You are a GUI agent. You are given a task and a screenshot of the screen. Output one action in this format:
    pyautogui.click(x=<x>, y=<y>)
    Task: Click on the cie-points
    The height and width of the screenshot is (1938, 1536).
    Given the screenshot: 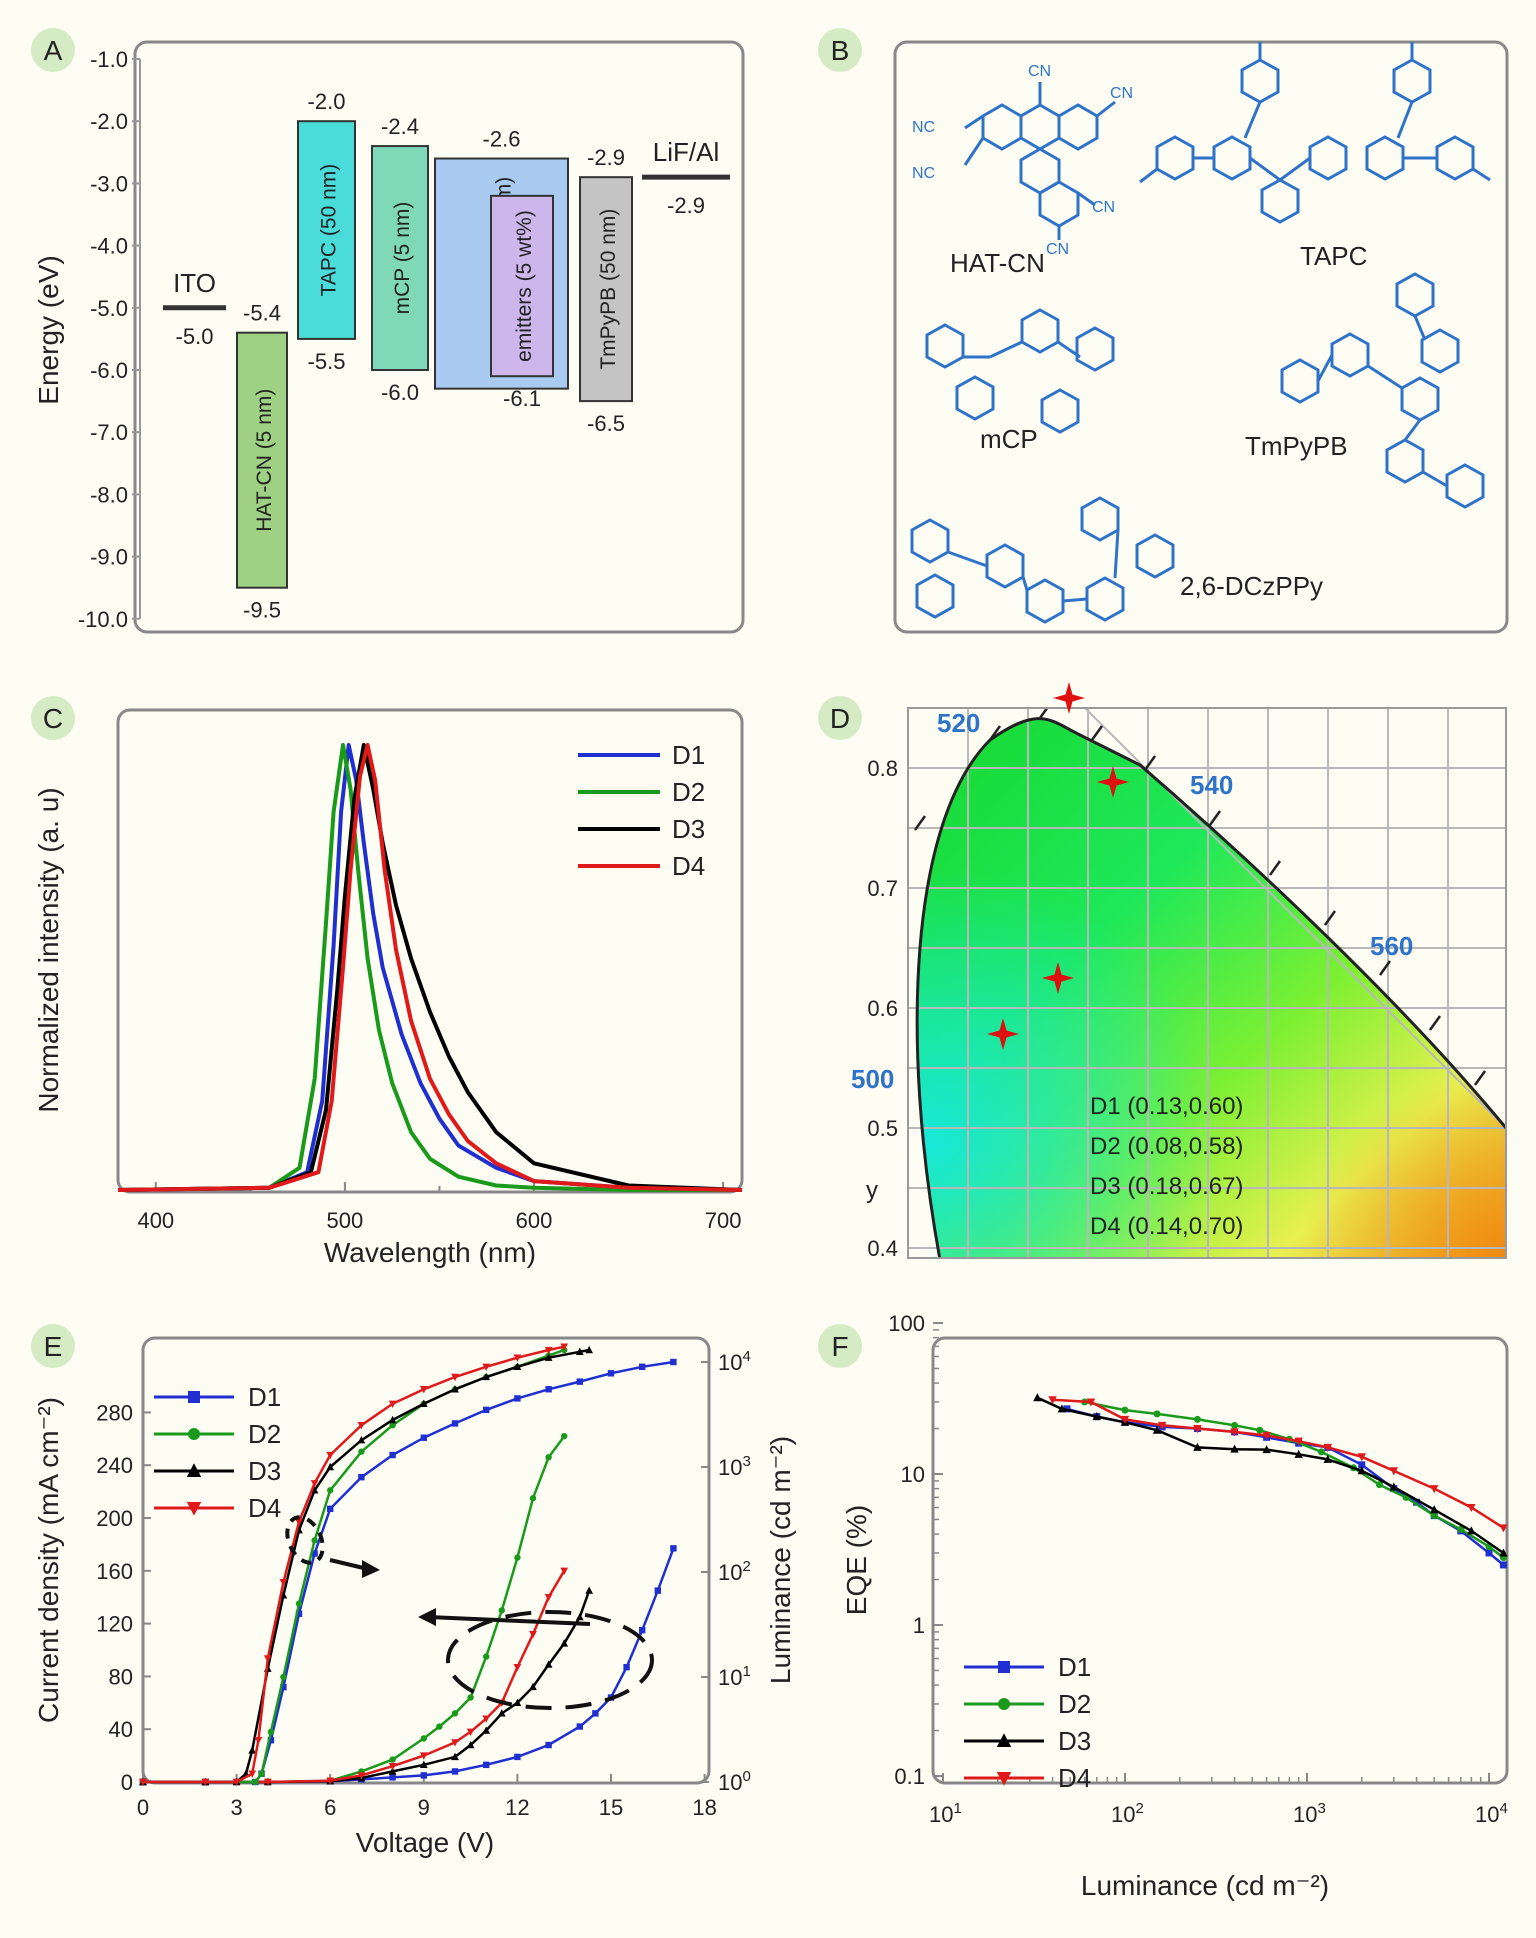 What is the action you would take?
    pyautogui.click(x=1058, y=866)
    